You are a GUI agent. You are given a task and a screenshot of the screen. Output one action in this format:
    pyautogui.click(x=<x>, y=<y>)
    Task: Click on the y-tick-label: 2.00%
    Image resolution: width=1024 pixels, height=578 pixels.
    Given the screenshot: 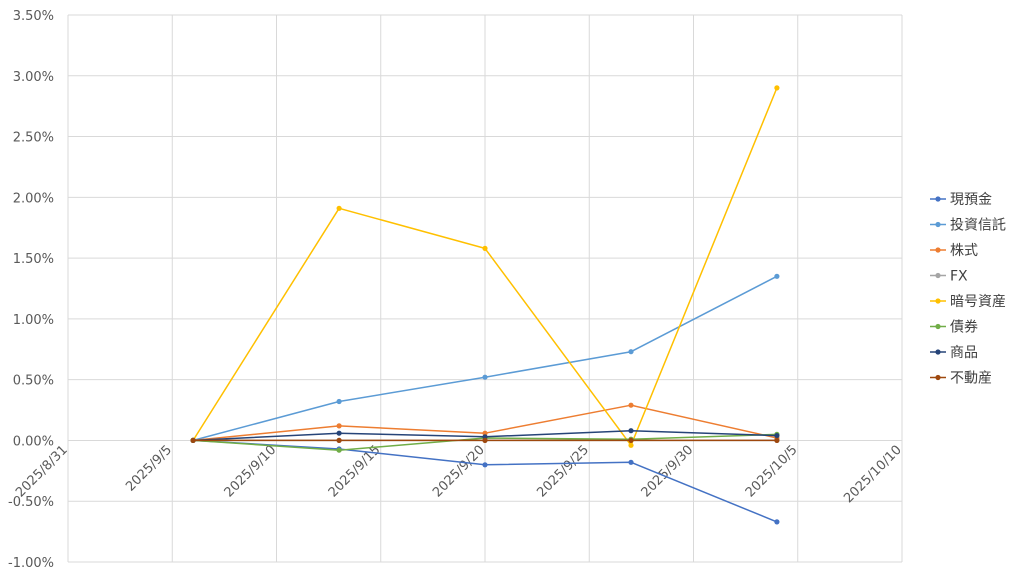 What is the action you would take?
    pyautogui.click(x=33, y=198)
    